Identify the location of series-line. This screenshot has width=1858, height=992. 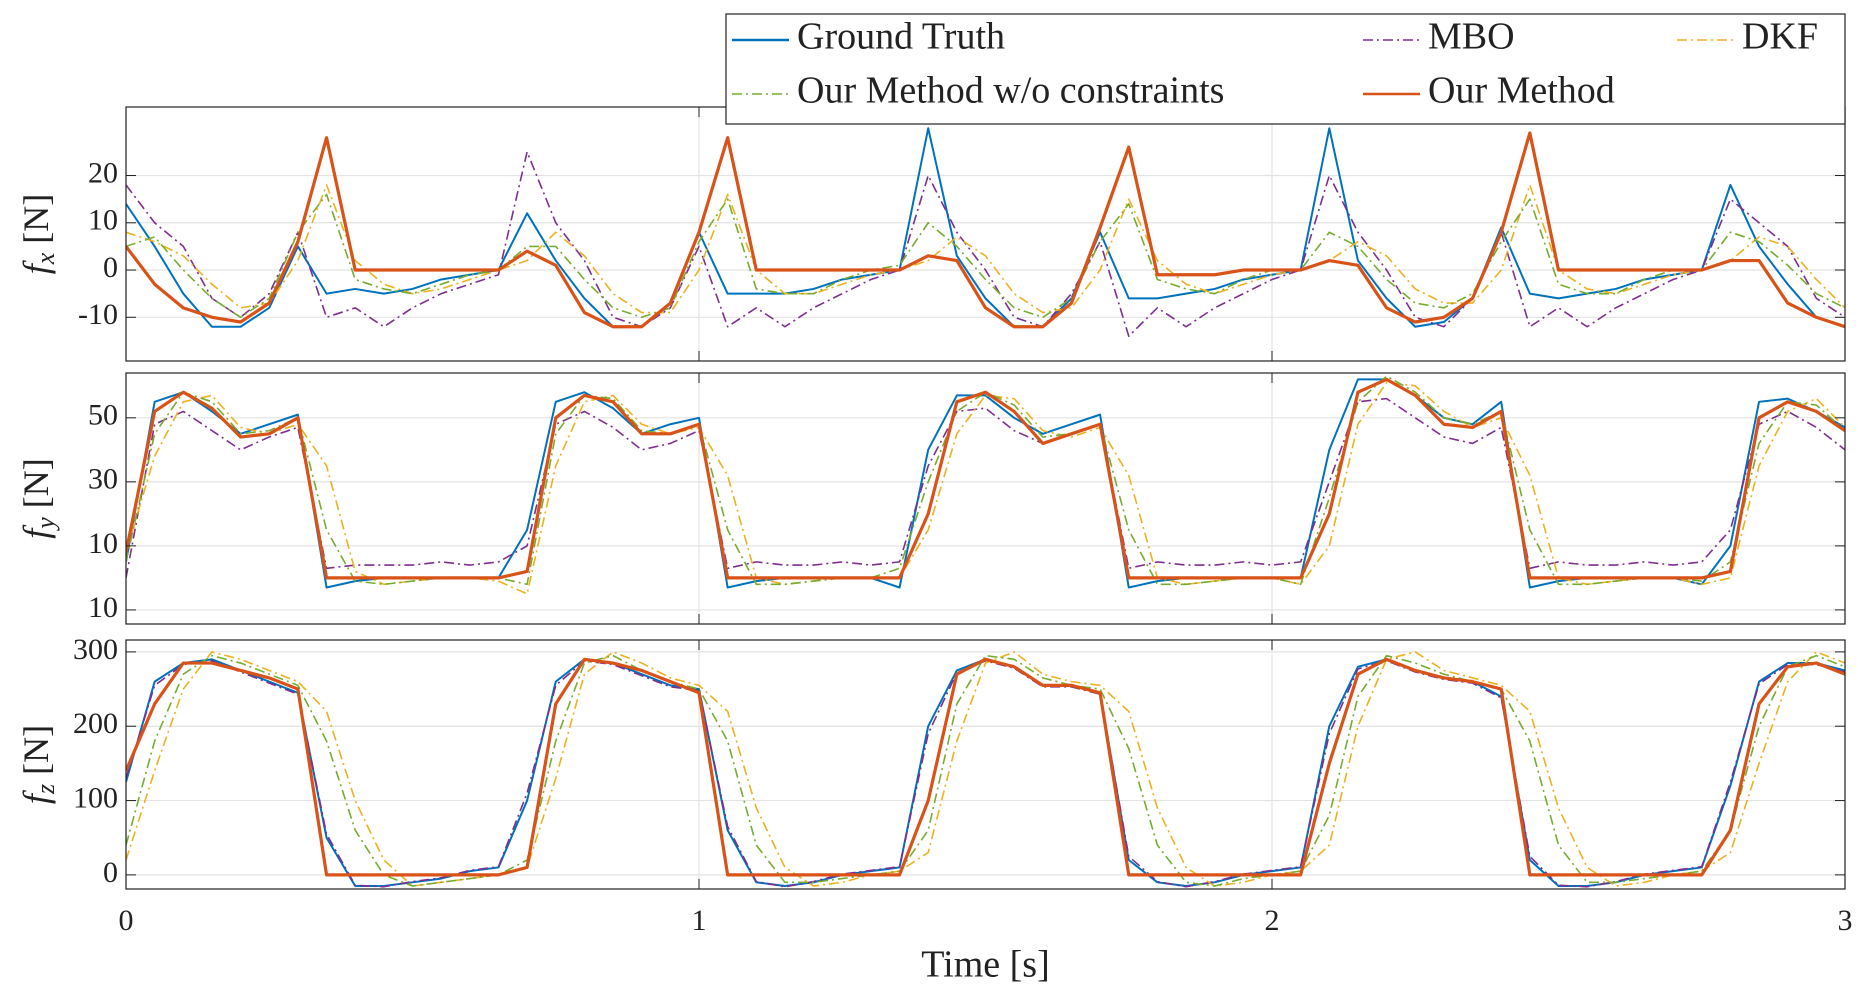
(985, 256).